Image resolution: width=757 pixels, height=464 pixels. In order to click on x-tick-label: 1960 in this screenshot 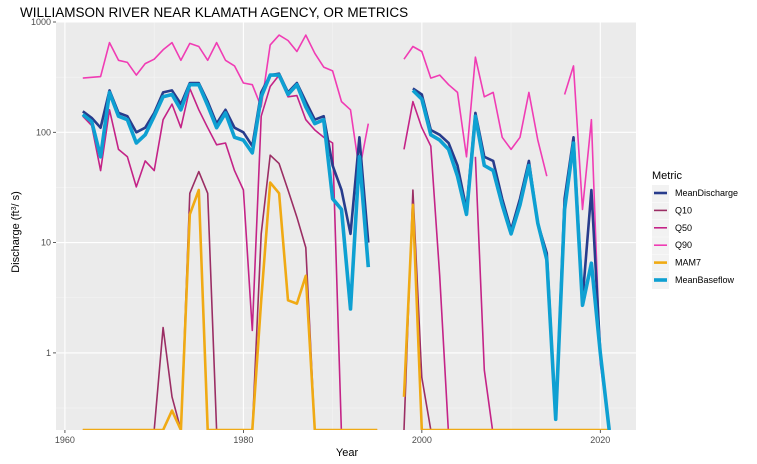, I will do `click(65, 440)`.